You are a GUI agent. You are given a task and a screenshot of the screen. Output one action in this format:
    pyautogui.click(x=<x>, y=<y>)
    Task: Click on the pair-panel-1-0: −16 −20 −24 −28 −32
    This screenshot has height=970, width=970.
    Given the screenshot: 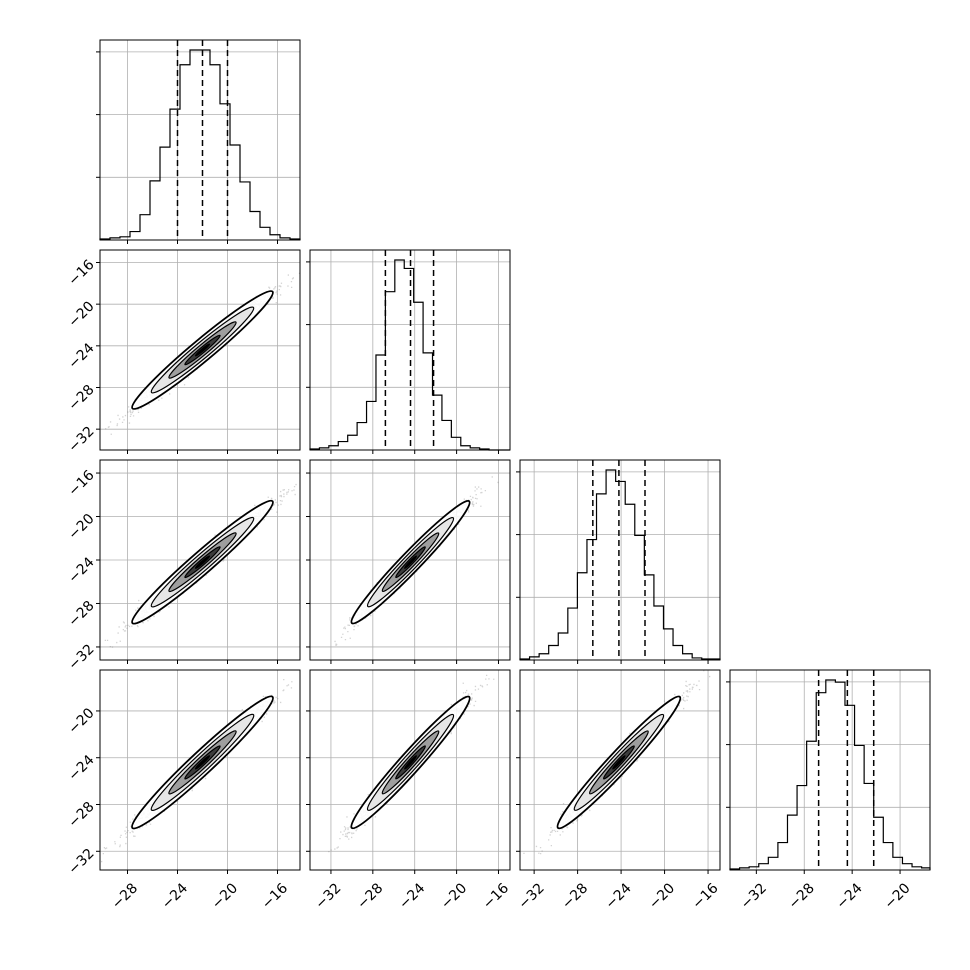 What is the action you would take?
    pyautogui.click(x=183, y=352)
    